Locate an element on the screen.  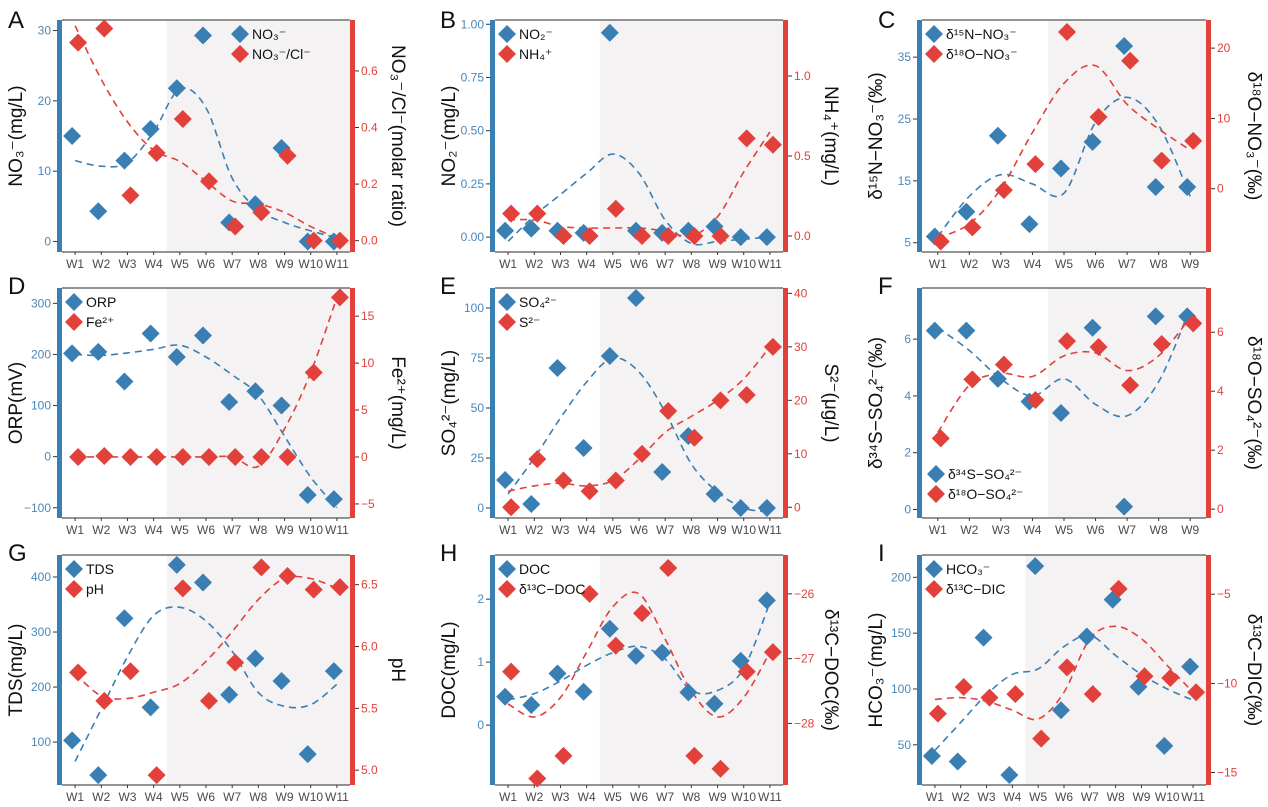
trend-line-blue is located at coordinates (1064, 362).